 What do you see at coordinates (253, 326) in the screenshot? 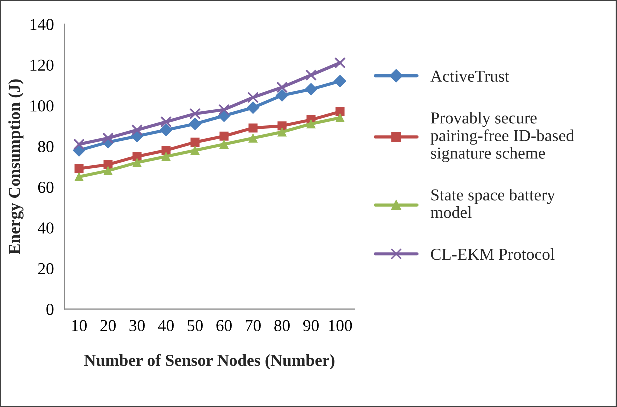
I see `x-tick-label: 70` at bounding box center [253, 326].